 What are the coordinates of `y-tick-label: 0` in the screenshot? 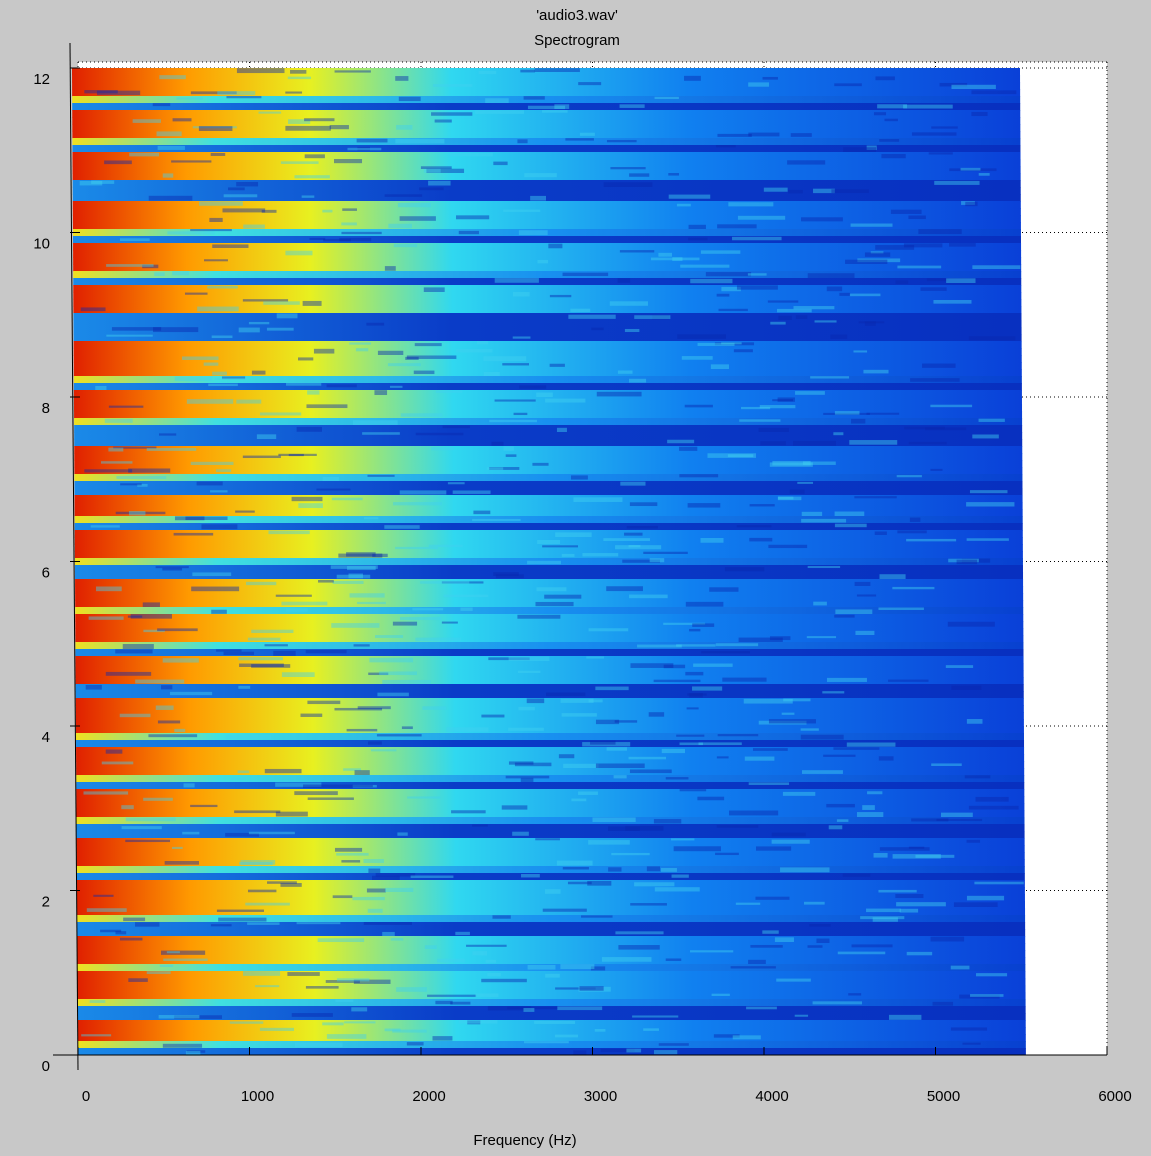 It's located at (46, 1066).